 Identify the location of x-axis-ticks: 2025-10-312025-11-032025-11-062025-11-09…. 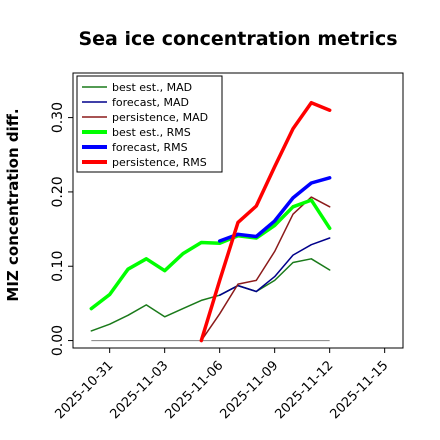
(221, 385).